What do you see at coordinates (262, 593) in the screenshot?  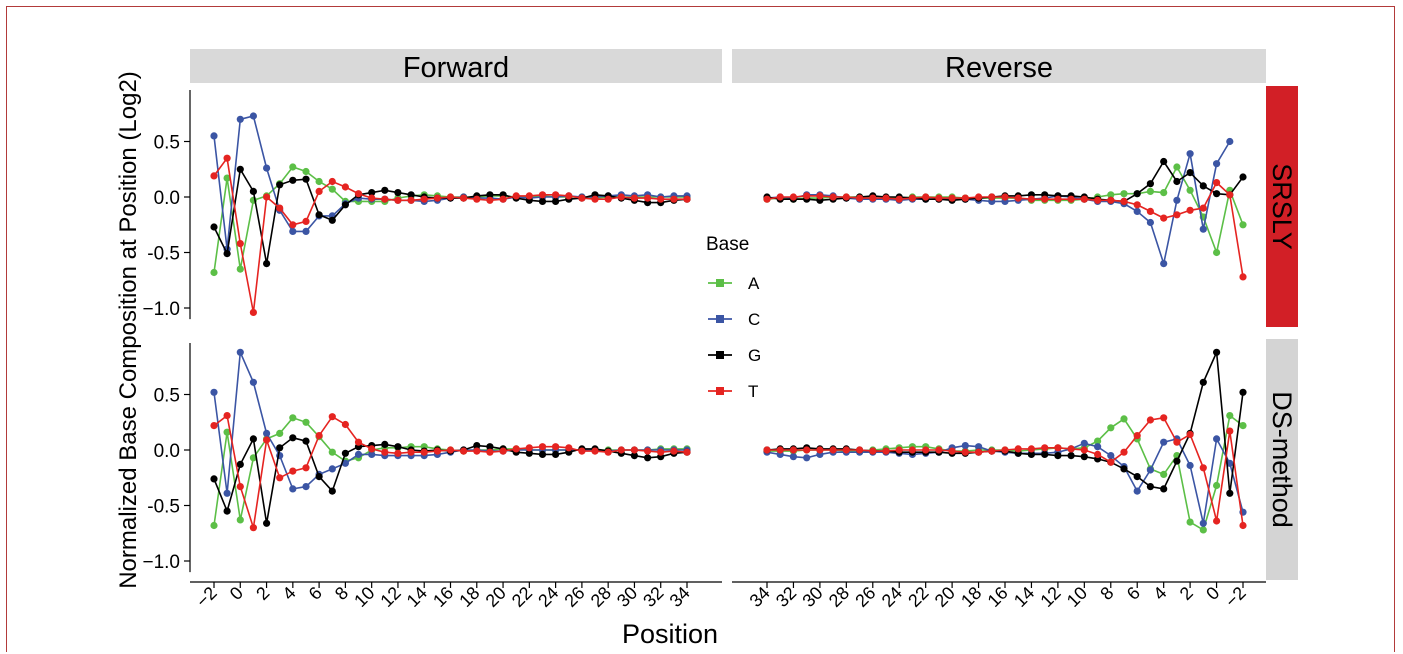 I see `x-tick-label: 2` at bounding box center [262, 593].